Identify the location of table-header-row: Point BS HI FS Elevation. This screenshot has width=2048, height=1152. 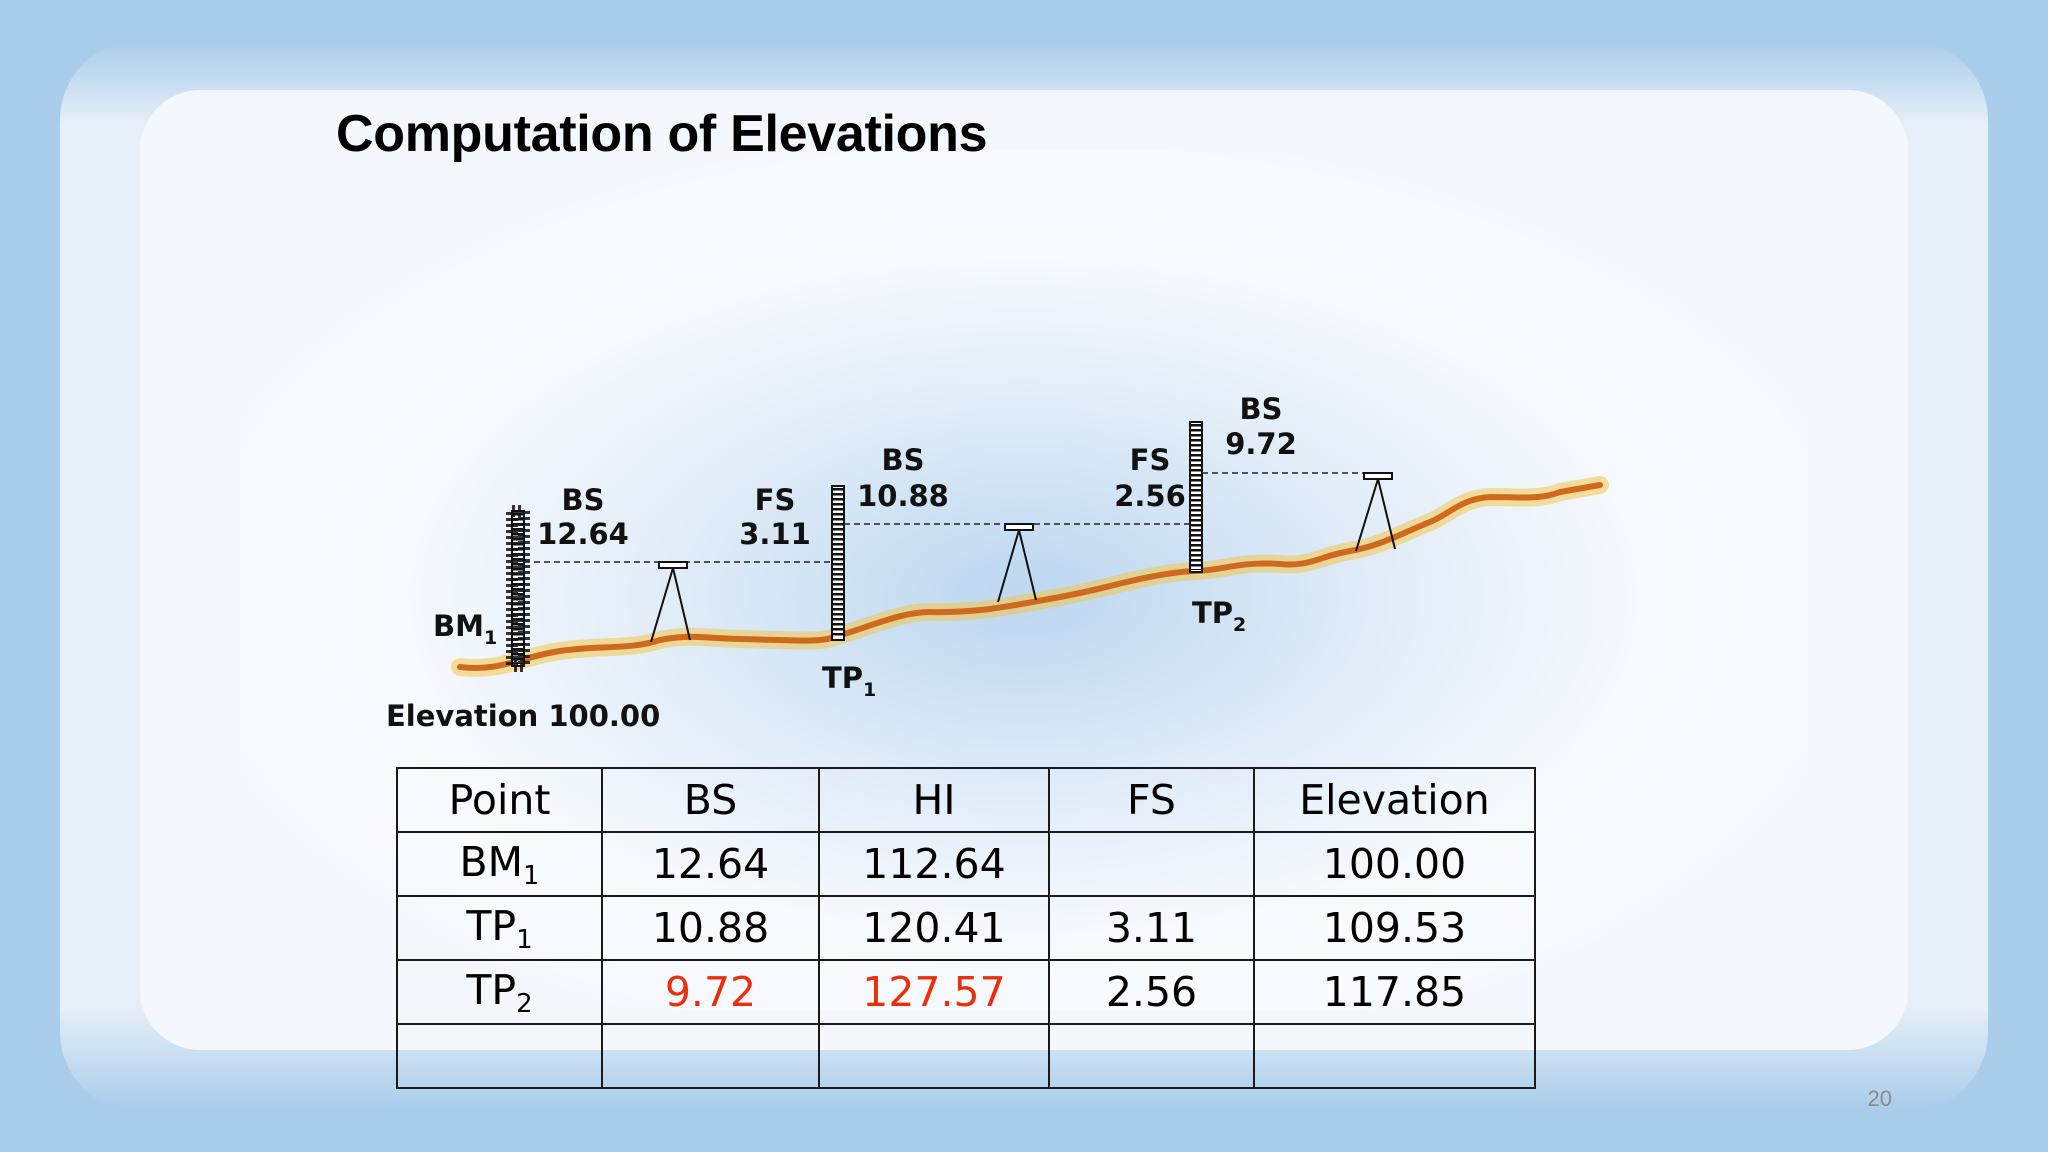
(966, 800).